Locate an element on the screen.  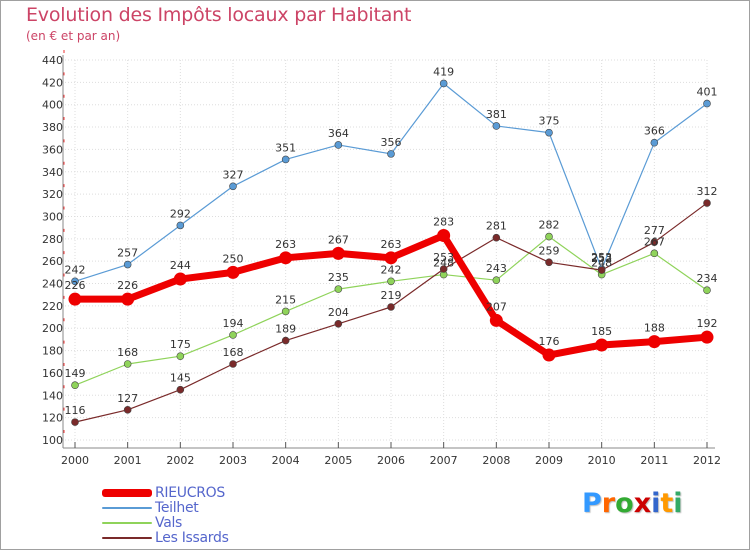
y-tick-label: 140 is located at coordinates (52, 395).